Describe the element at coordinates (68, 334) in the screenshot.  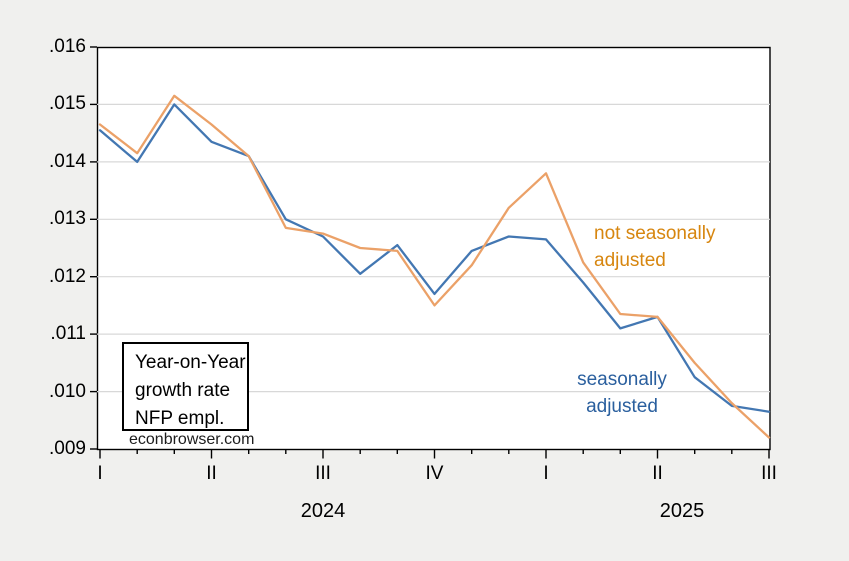
I see `y-tick-label: .011` at that location.